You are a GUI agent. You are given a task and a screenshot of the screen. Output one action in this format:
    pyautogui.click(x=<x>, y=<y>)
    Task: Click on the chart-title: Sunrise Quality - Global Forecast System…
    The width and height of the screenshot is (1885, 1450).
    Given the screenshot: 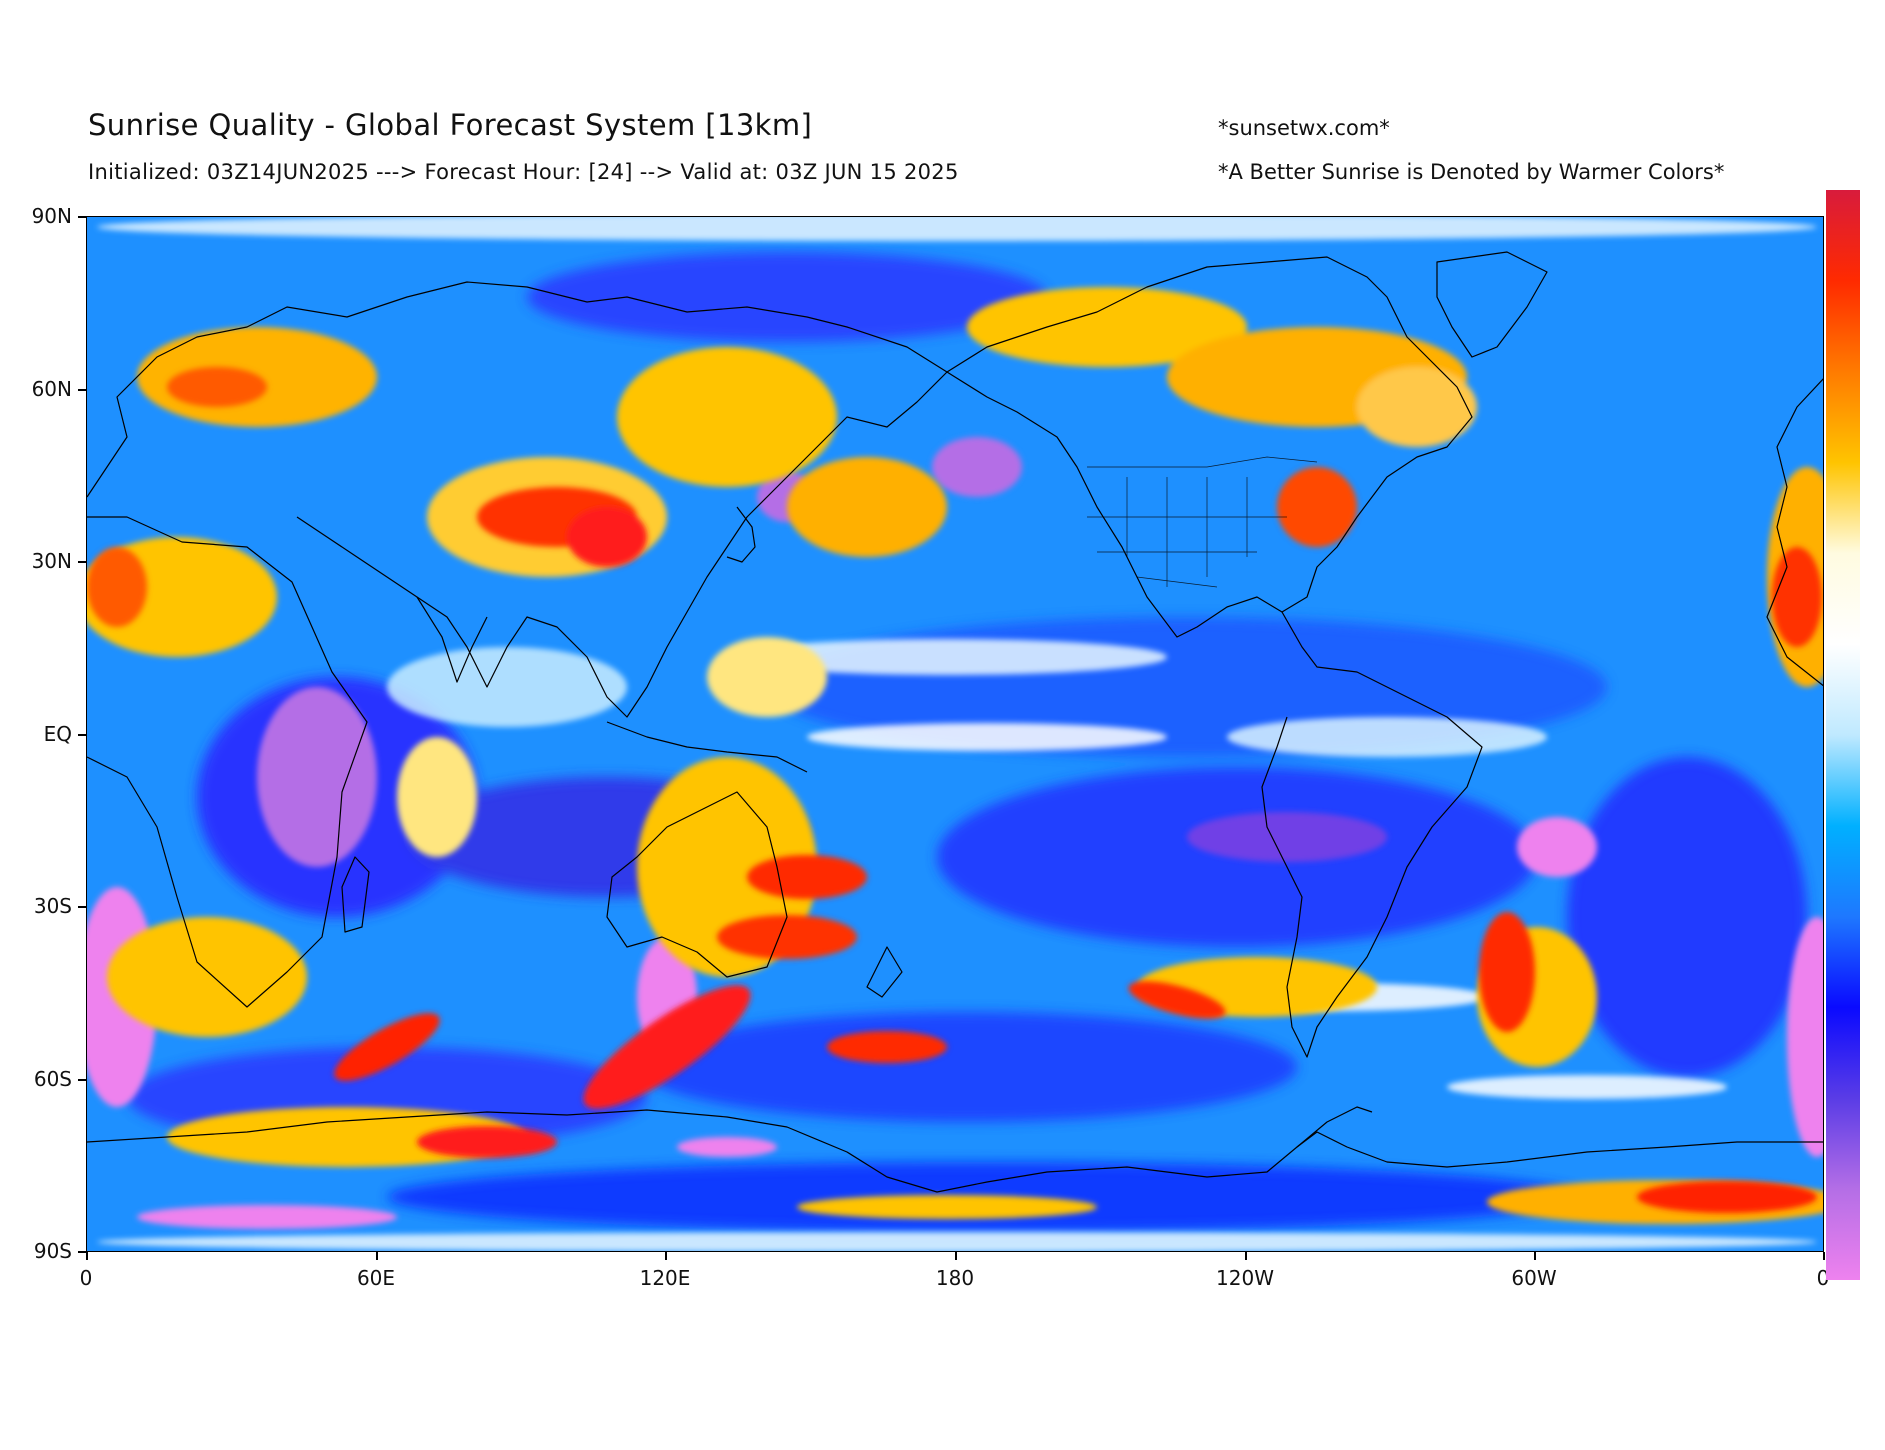 What is the action you would take?
    pyautogui.click(x=450, y=125)
    